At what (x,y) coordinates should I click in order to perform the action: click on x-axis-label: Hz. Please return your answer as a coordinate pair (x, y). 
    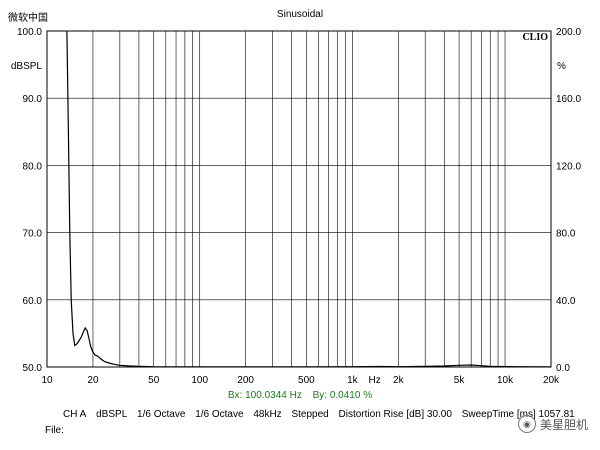
    Looking at the image, I should click on (375, 380).